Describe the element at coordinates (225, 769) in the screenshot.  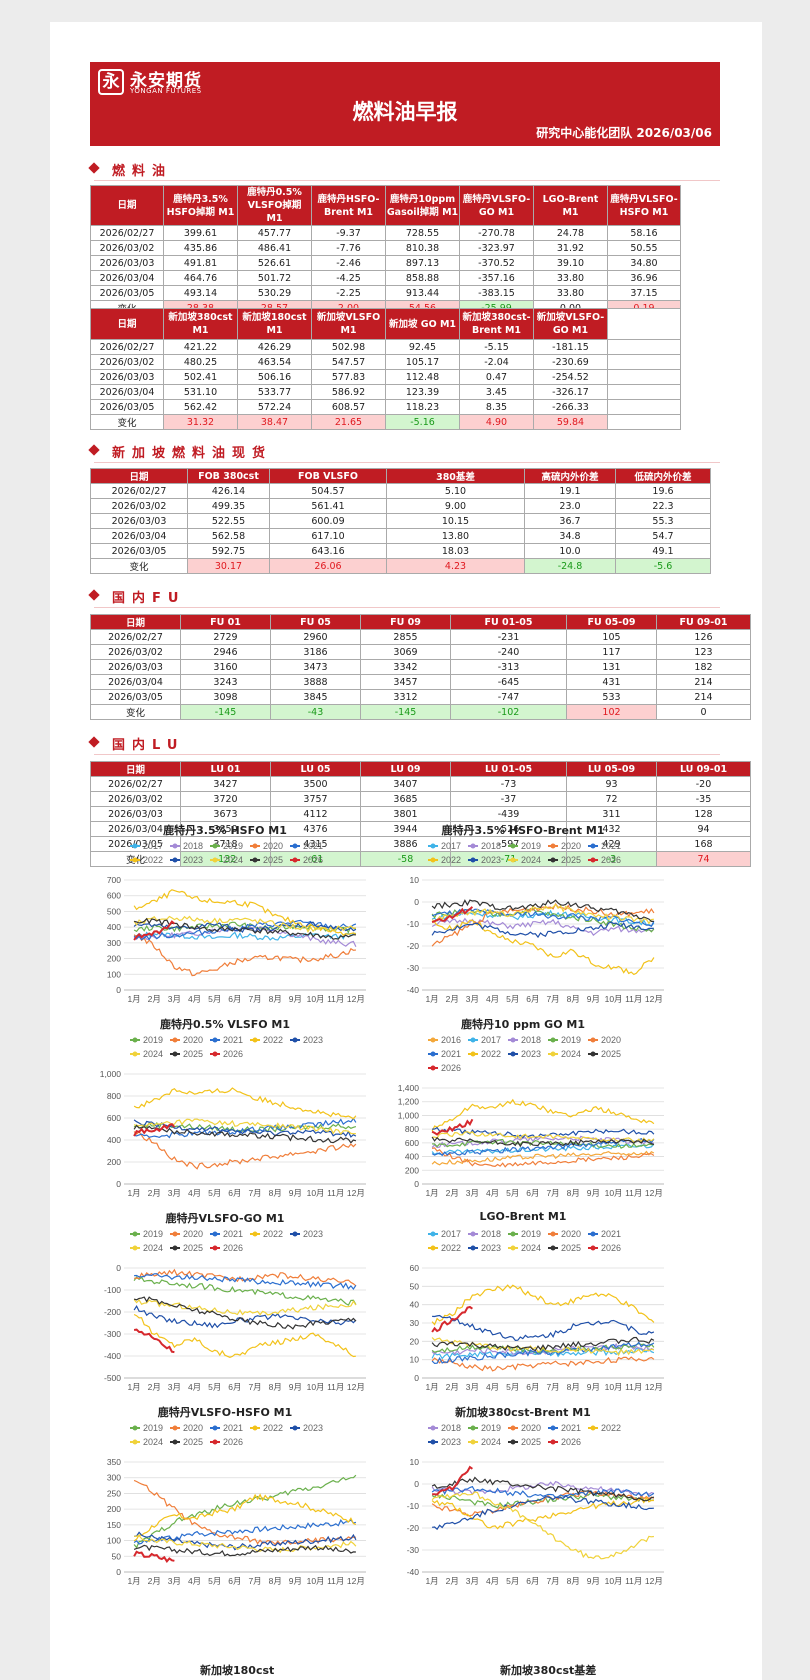
I see `column-header: LU 01` at that location.